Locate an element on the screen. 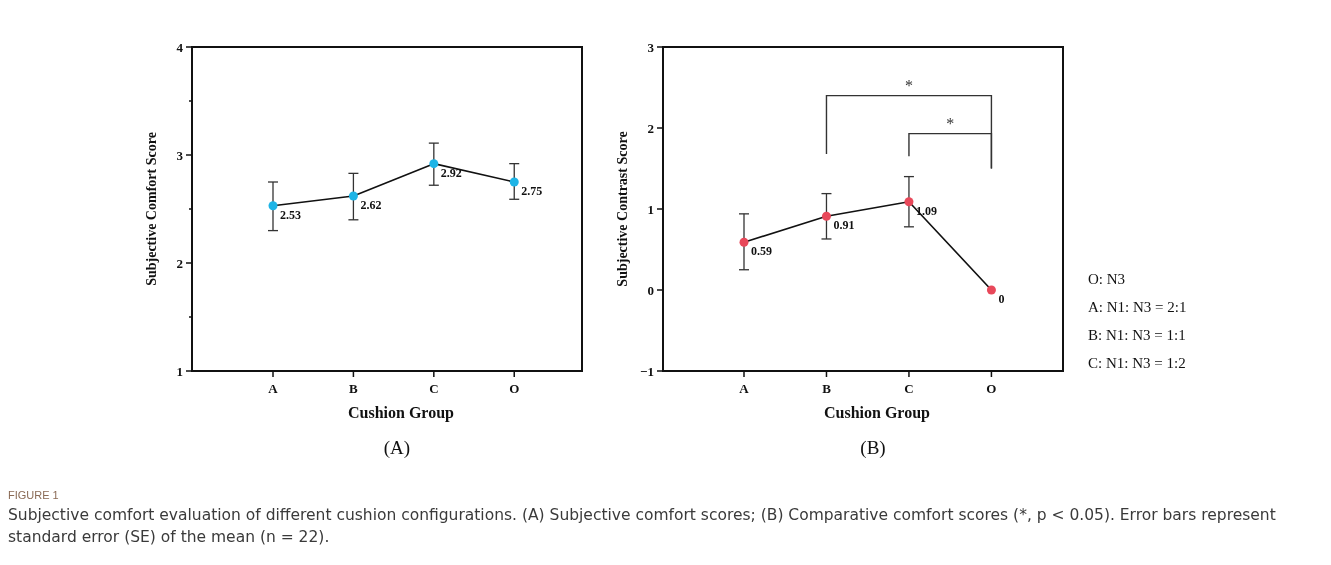 This screenshot has width=1331, height=565. text: Subjective comfort evaluation of different cushion configurations. (A) Subjective comfort scores; (B) Comparative comfort scores (*, p < 0.05). Error bars represent standard error (SE) of the mean (n = 22). is located at coordinates (642, 526).